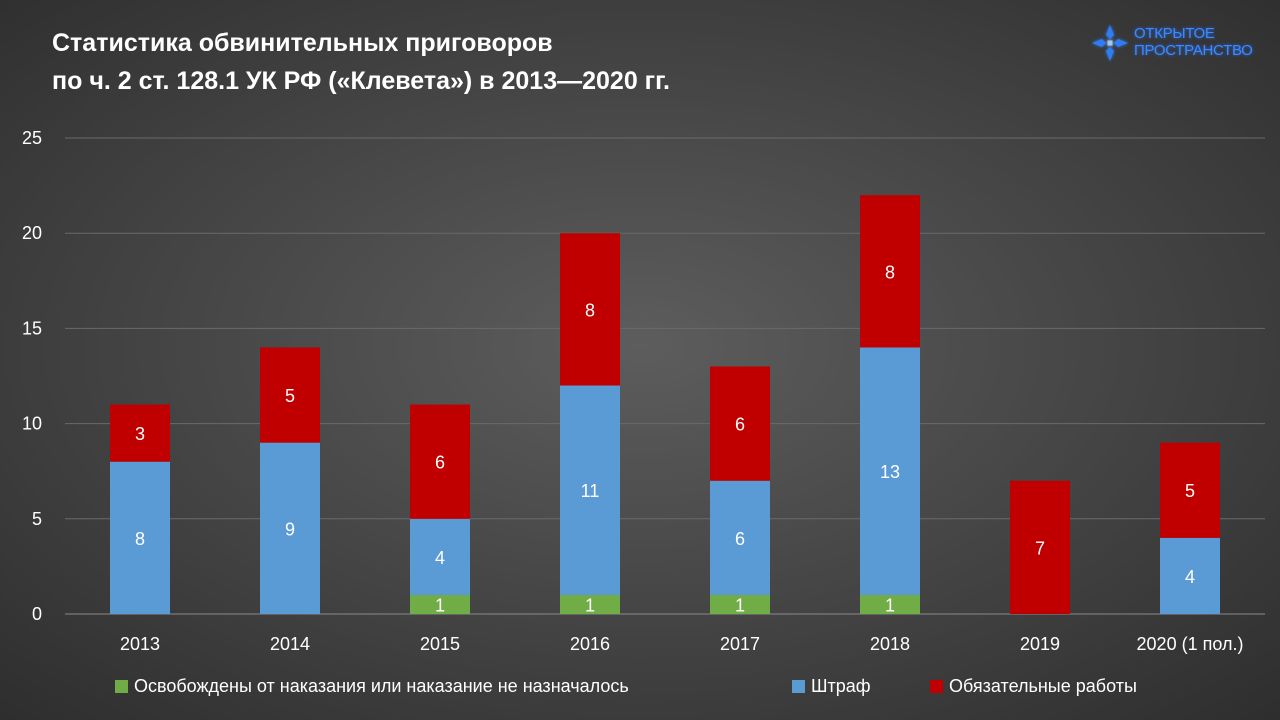 The height and width of the screenshot is (720, 1280). I want to click on legend-label-fine: Штраф, so click(841, 686).